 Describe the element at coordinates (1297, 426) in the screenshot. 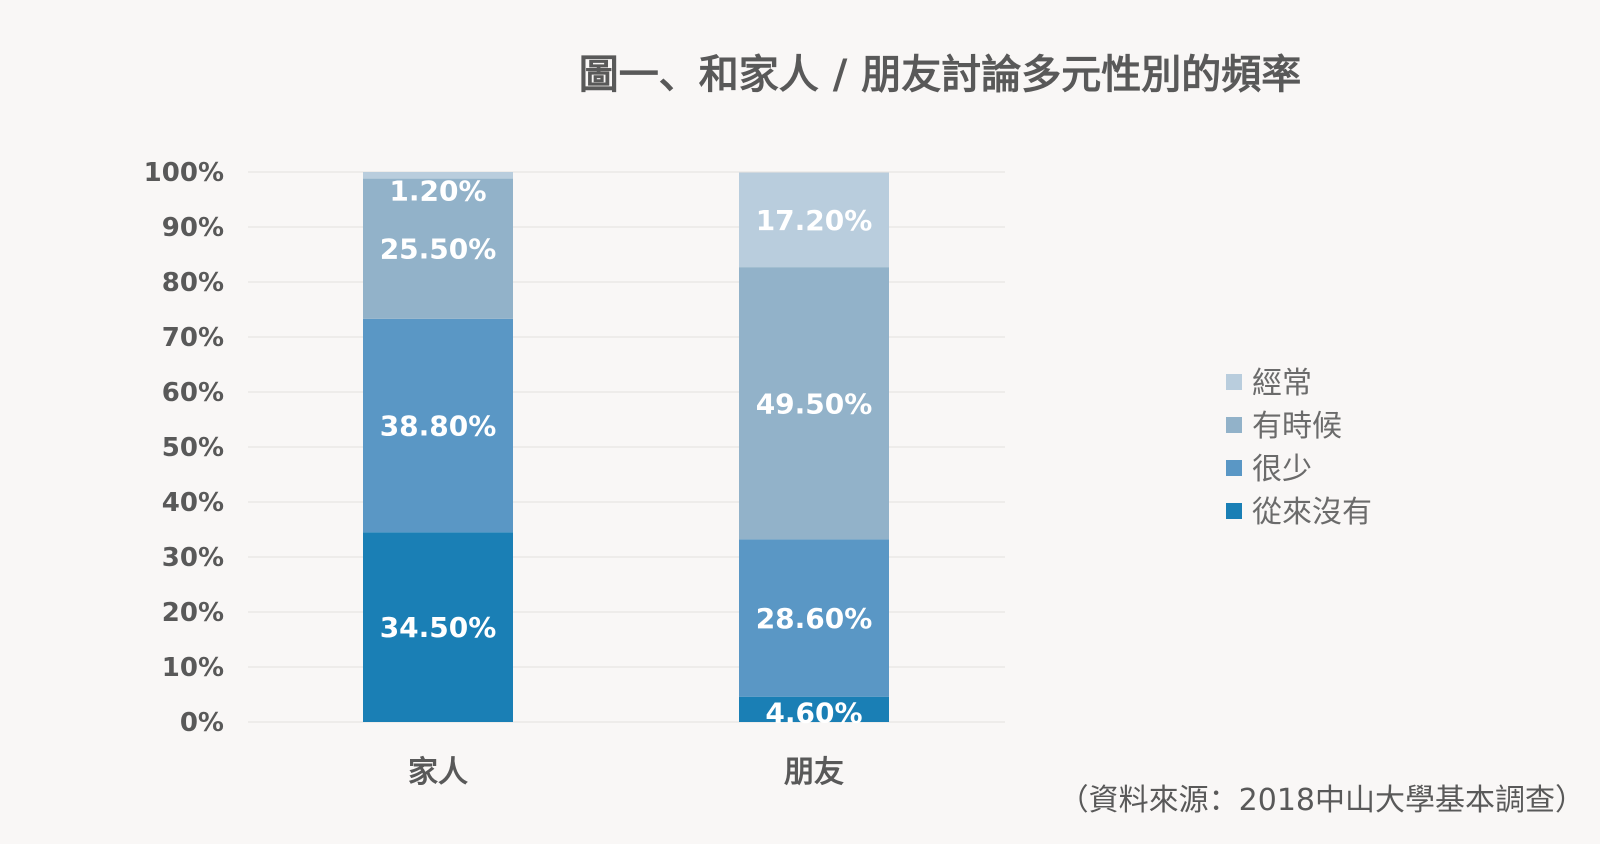

I see `legend-label: 有時候` at that location.